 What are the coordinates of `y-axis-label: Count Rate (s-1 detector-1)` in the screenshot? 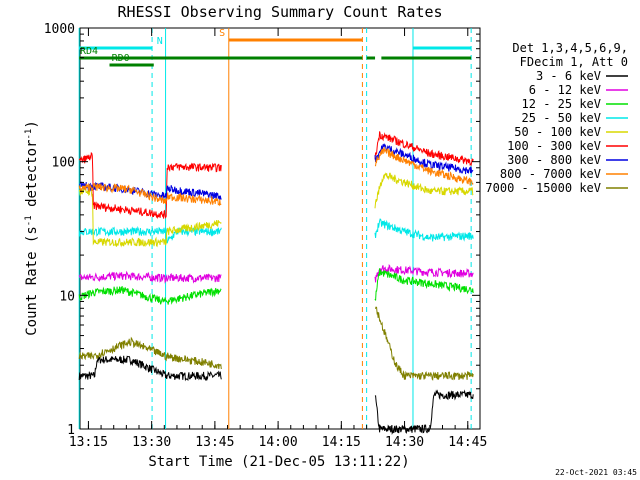 It's located at (32, 228).